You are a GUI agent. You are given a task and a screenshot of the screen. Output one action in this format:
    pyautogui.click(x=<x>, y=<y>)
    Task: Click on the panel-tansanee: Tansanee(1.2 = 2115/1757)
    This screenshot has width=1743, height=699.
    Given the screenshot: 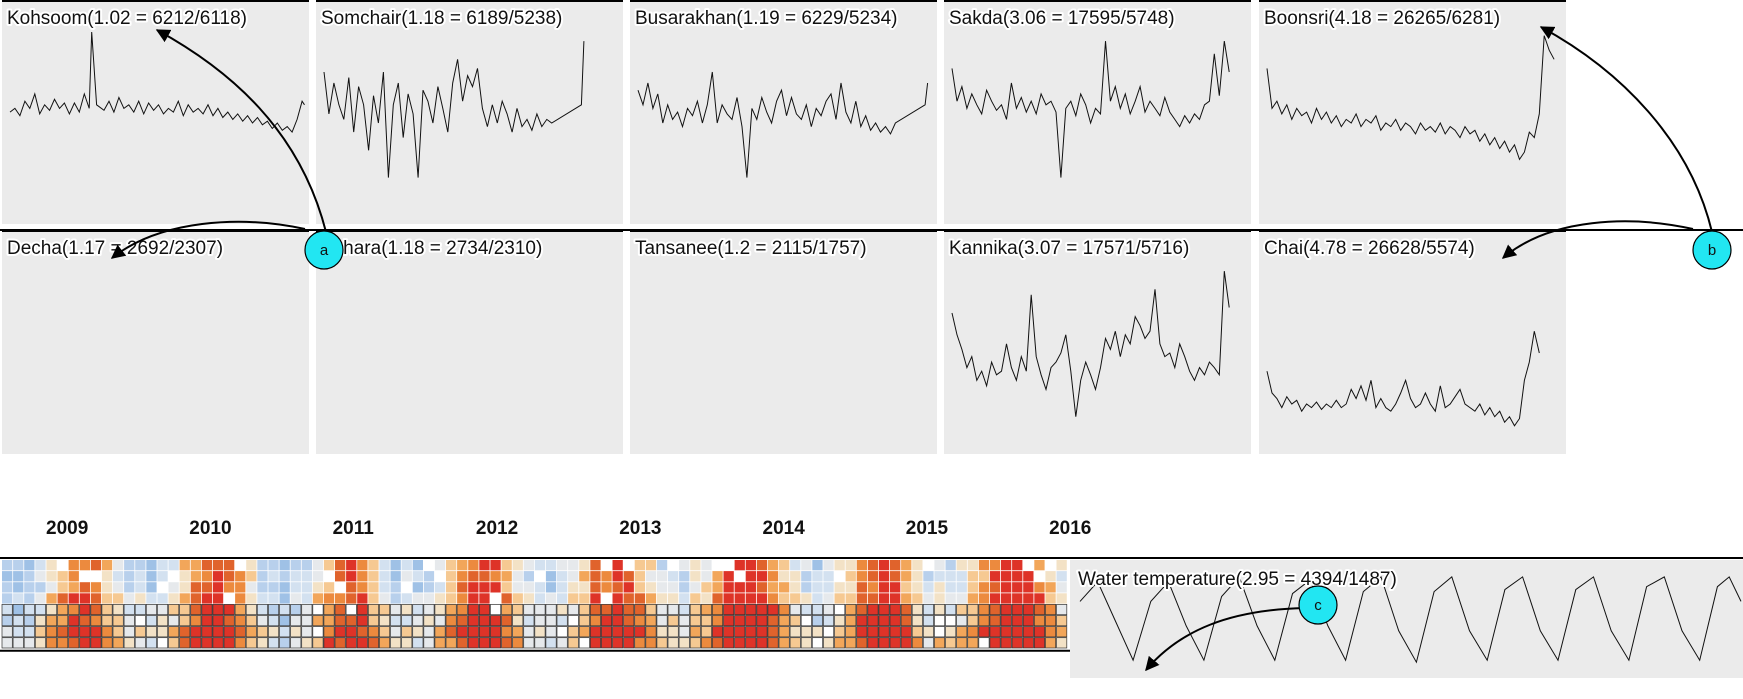 What is the action you would take?
    pyautogui.click(x=783, y=342)
    